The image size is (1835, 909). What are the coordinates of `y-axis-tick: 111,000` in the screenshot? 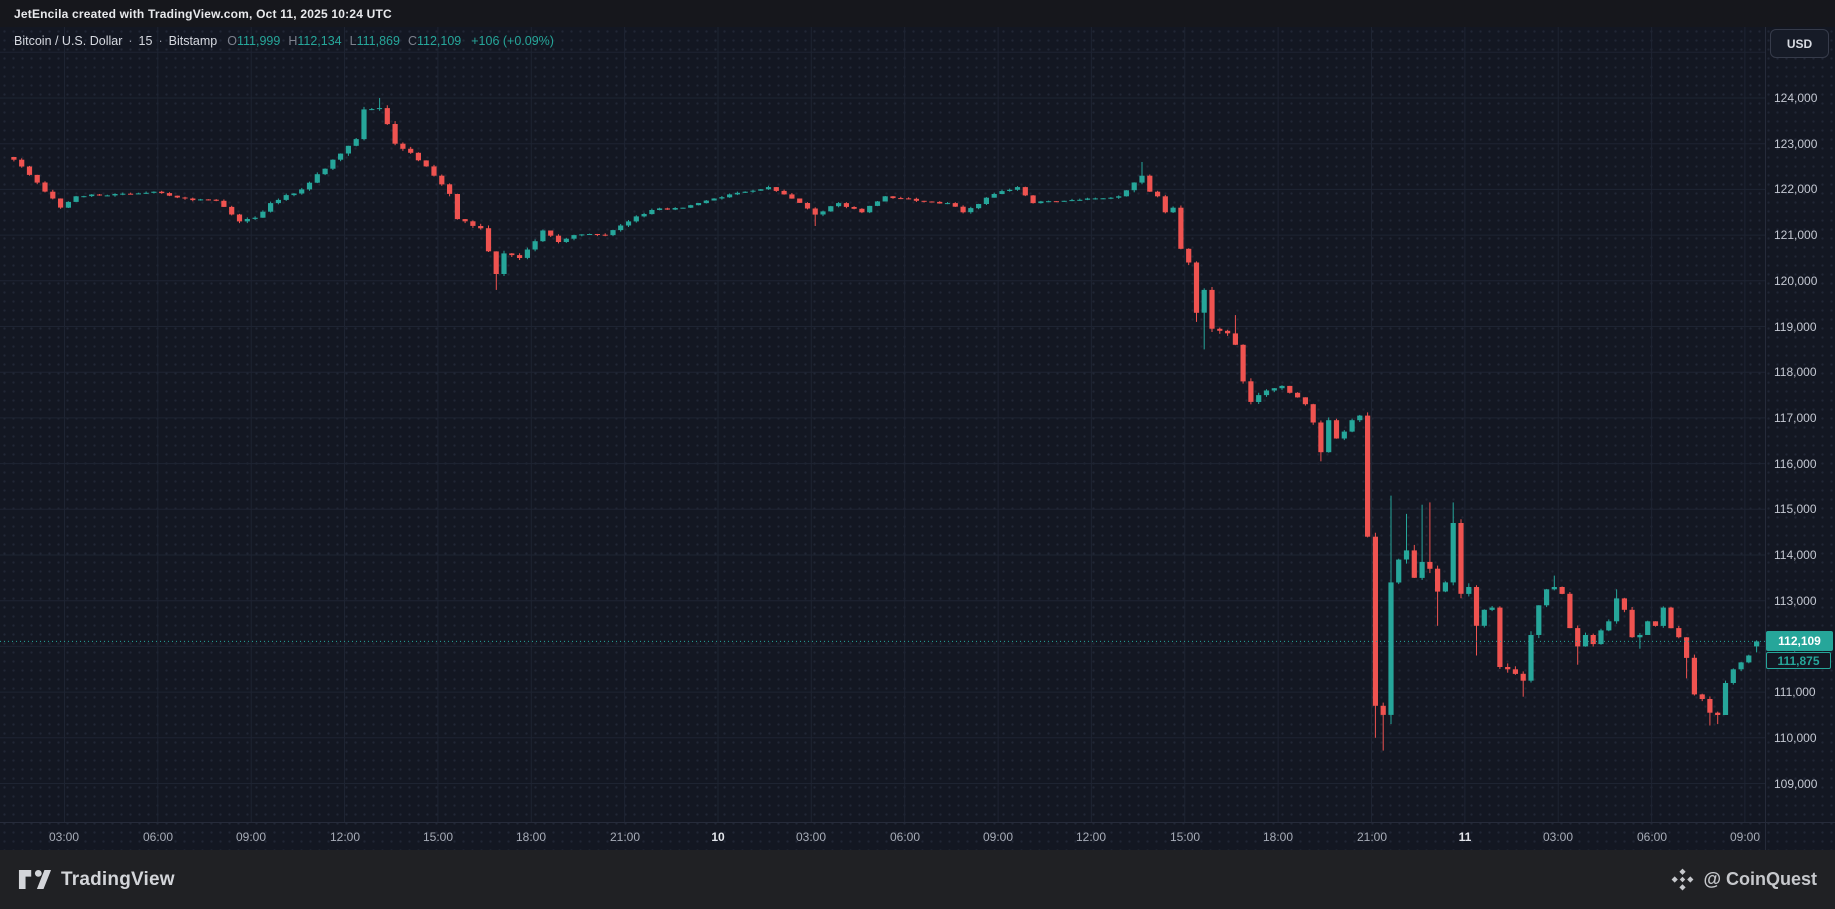 It's located at (1795, 692).